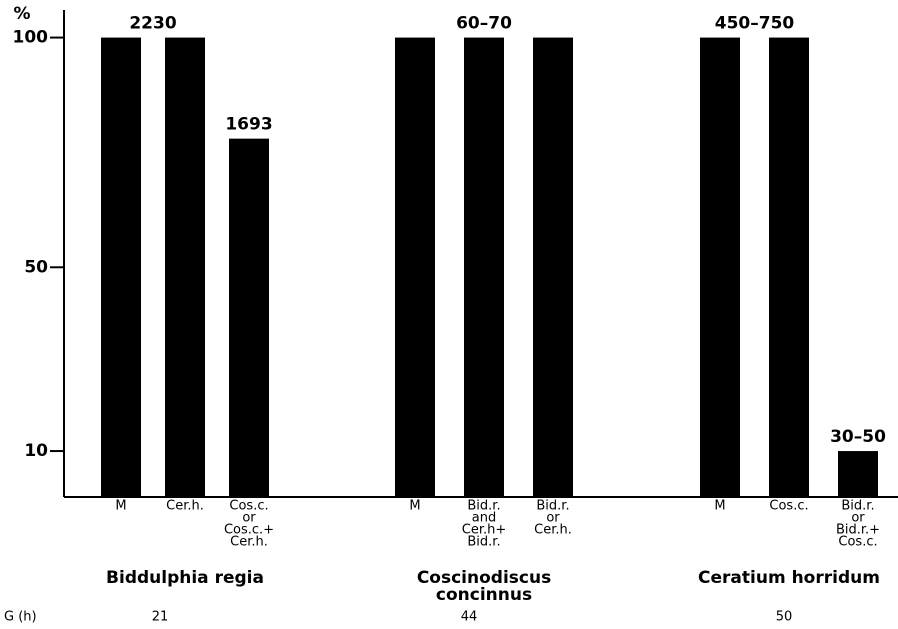  I want to click on x-tick-label-line: Cer.h+, so click(484, 530).